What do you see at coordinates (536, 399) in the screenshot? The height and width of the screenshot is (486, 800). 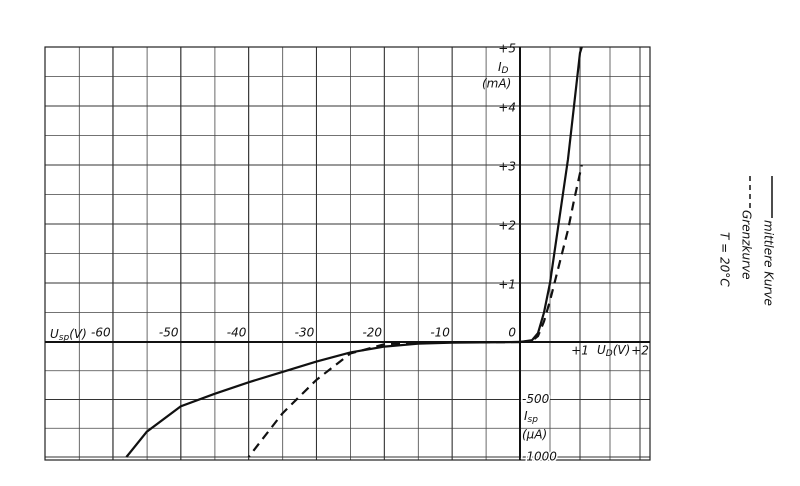 I see `y-tick-label: -500` at bounding box center [536, 399].